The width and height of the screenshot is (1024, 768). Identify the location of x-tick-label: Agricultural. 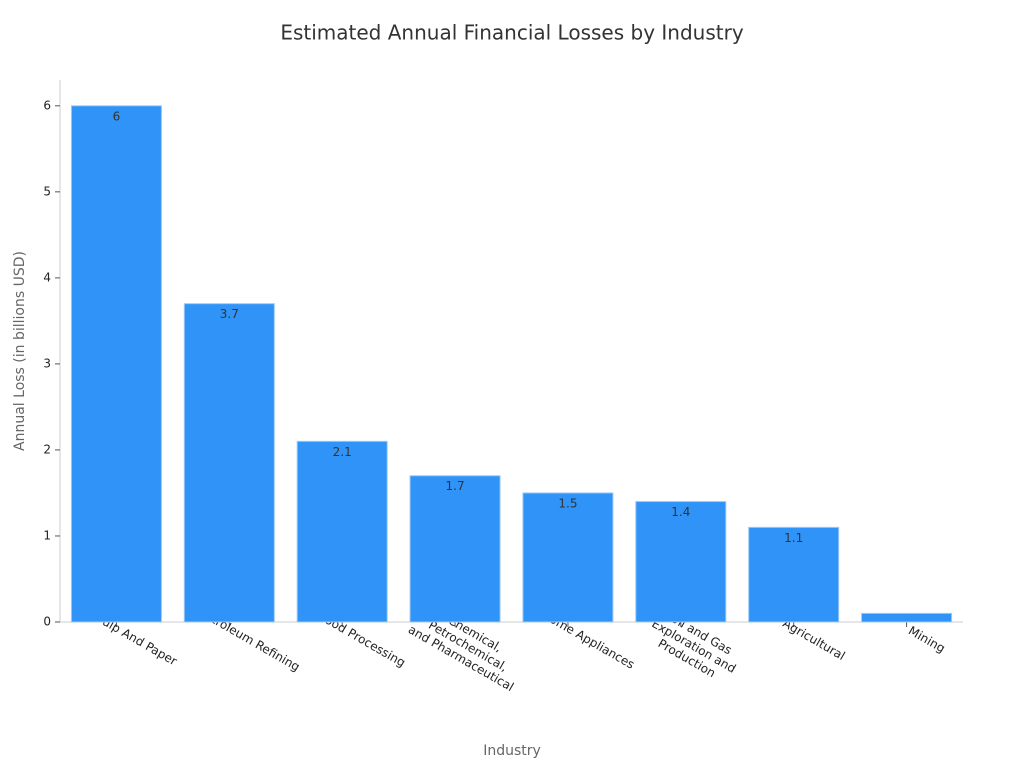
(813, 639).